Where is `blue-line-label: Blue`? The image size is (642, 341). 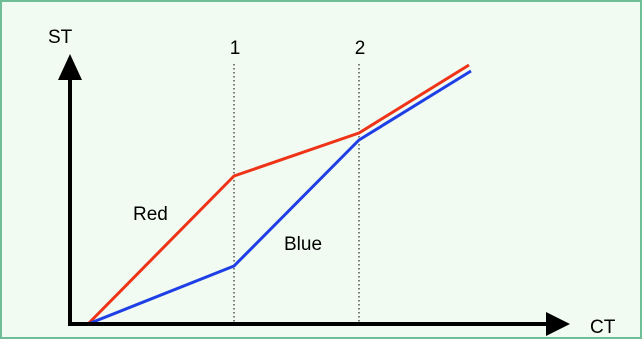 blue-line-label: Blue is located at coordinates (303, 244).